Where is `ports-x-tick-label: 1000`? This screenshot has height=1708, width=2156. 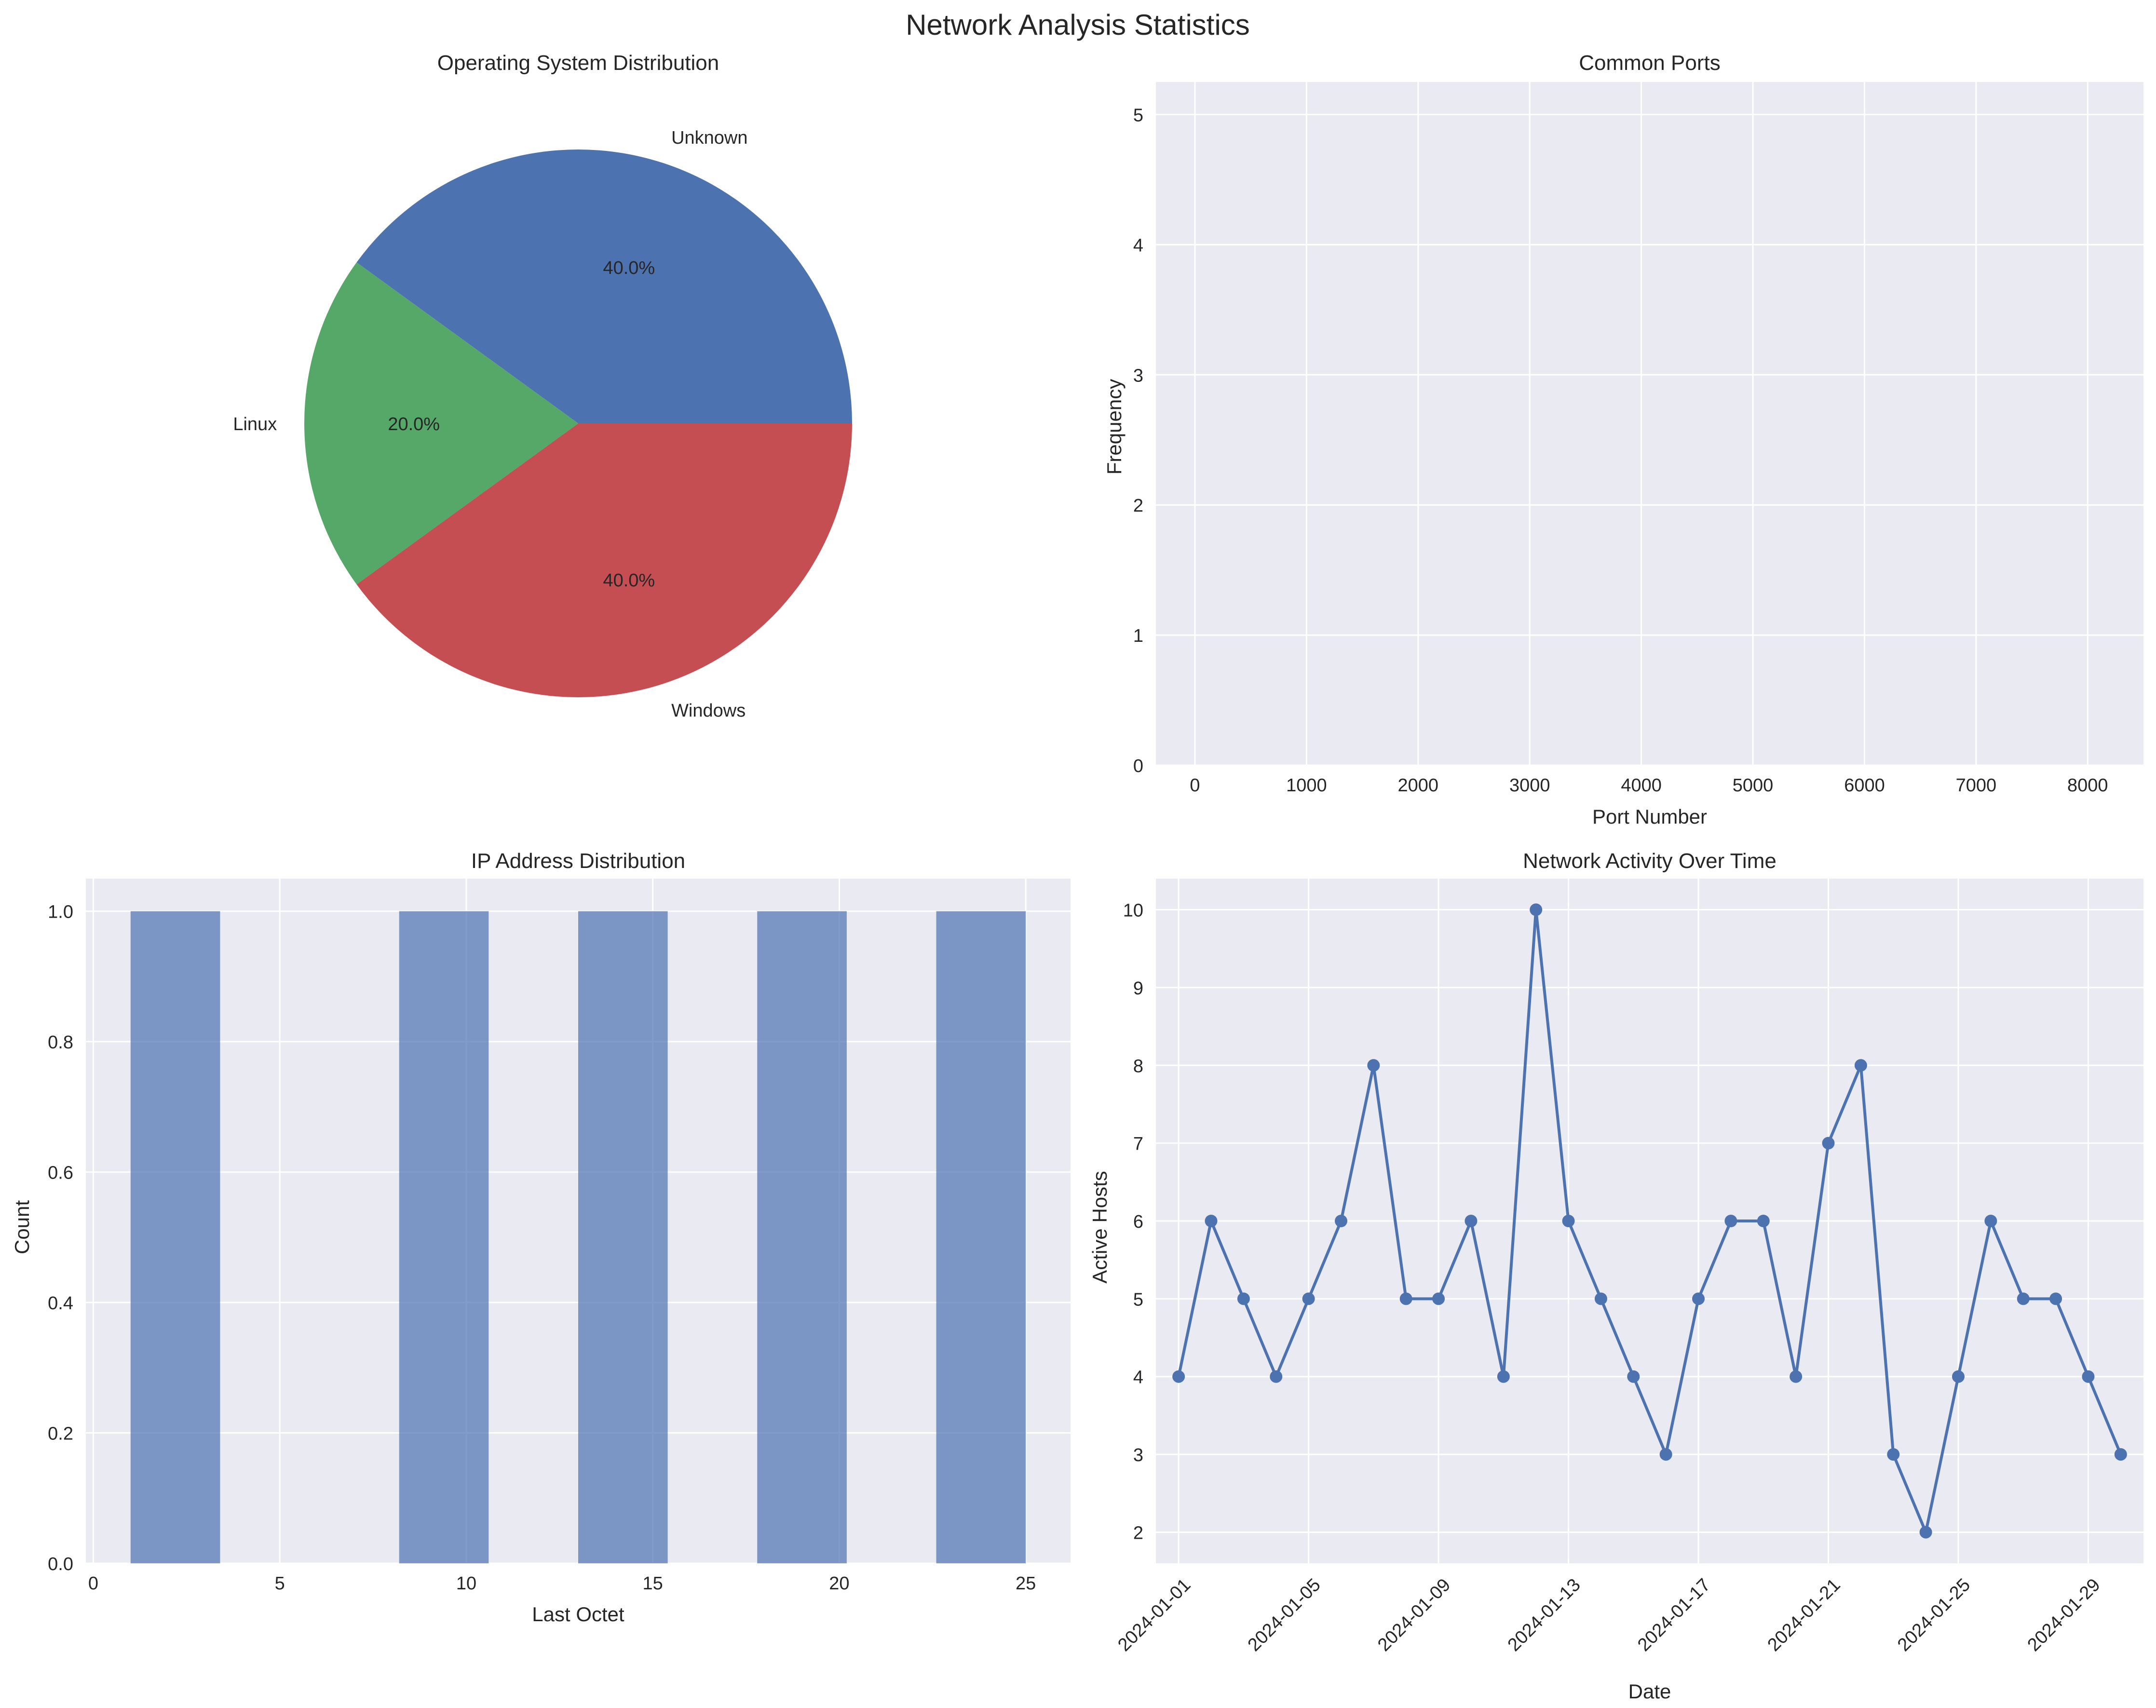
ports-x-tick-label: 1000 is located at coordinates (1306, 785).